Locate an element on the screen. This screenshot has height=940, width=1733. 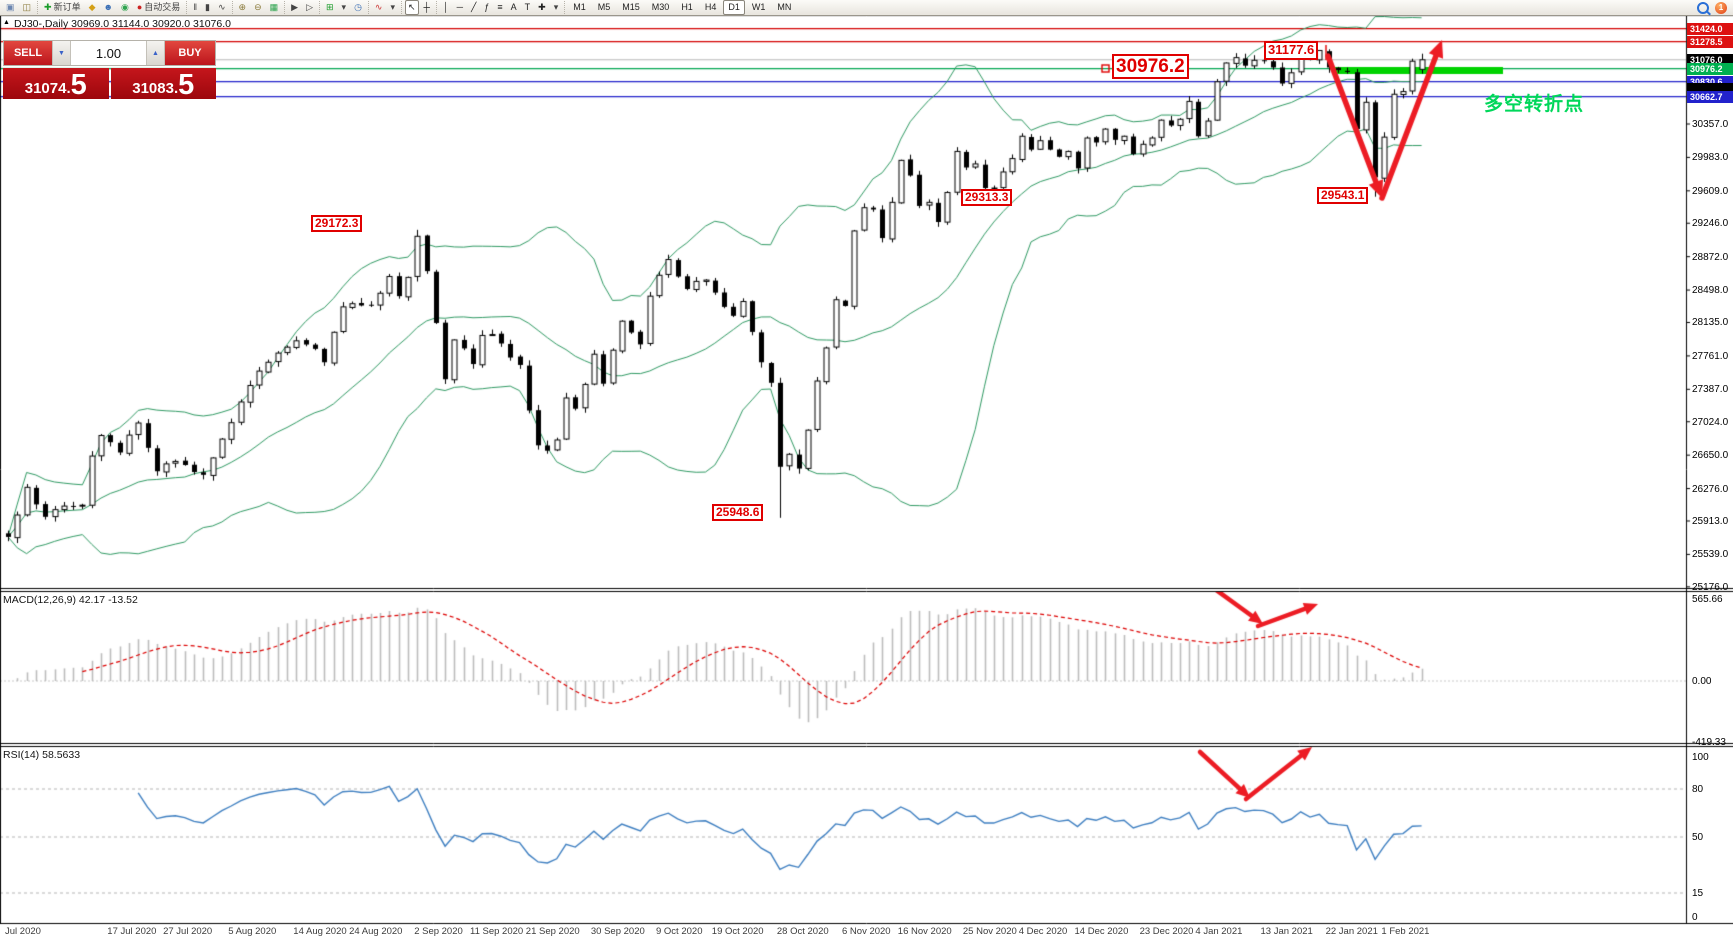
fibo-icon: ƒ is located at coordinates (486, 7).